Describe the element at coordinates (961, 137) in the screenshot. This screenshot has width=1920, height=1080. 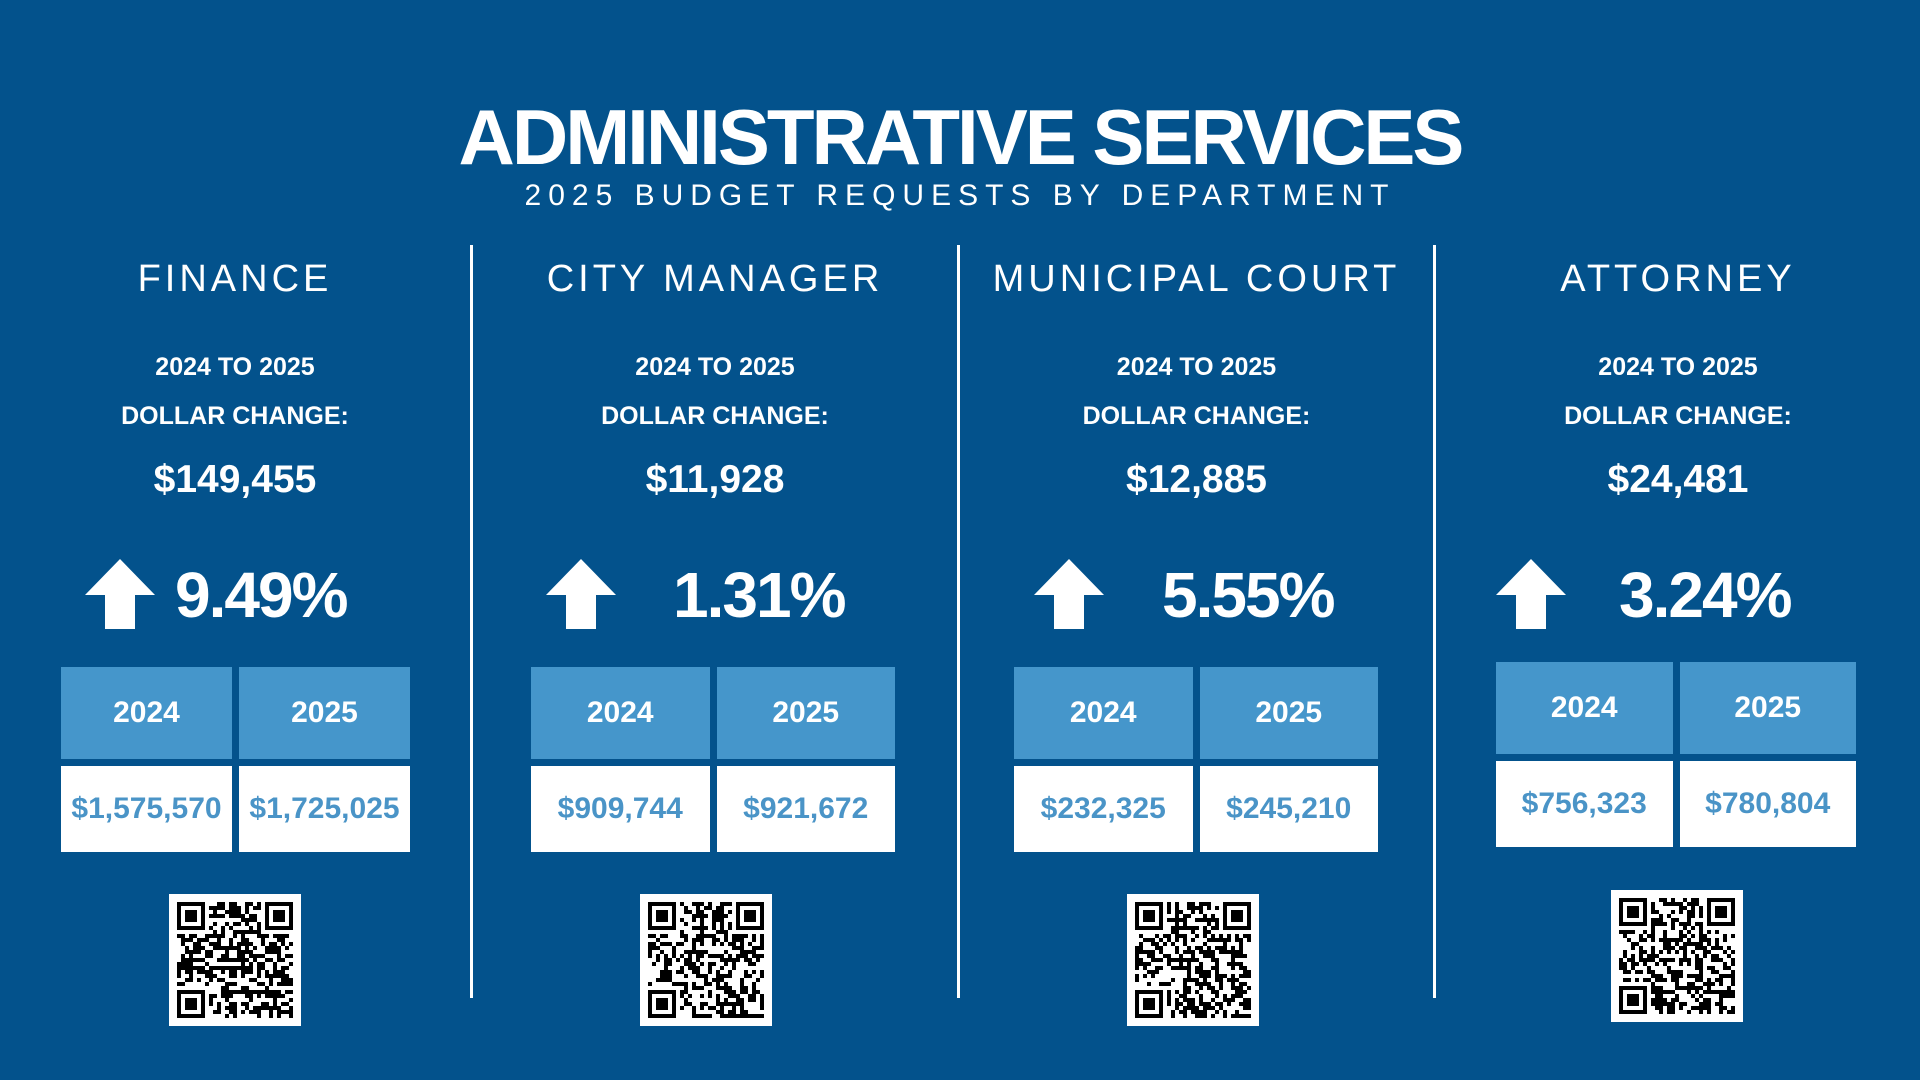
I see `page-title: ADMINISTRATIVE SERVICES` at that location.